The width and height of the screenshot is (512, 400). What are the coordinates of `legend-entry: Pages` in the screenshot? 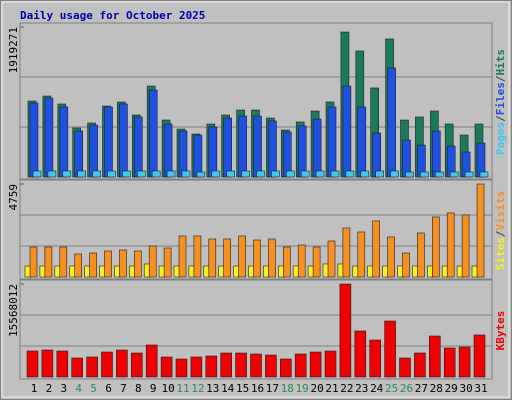 It's located at (500, 138).